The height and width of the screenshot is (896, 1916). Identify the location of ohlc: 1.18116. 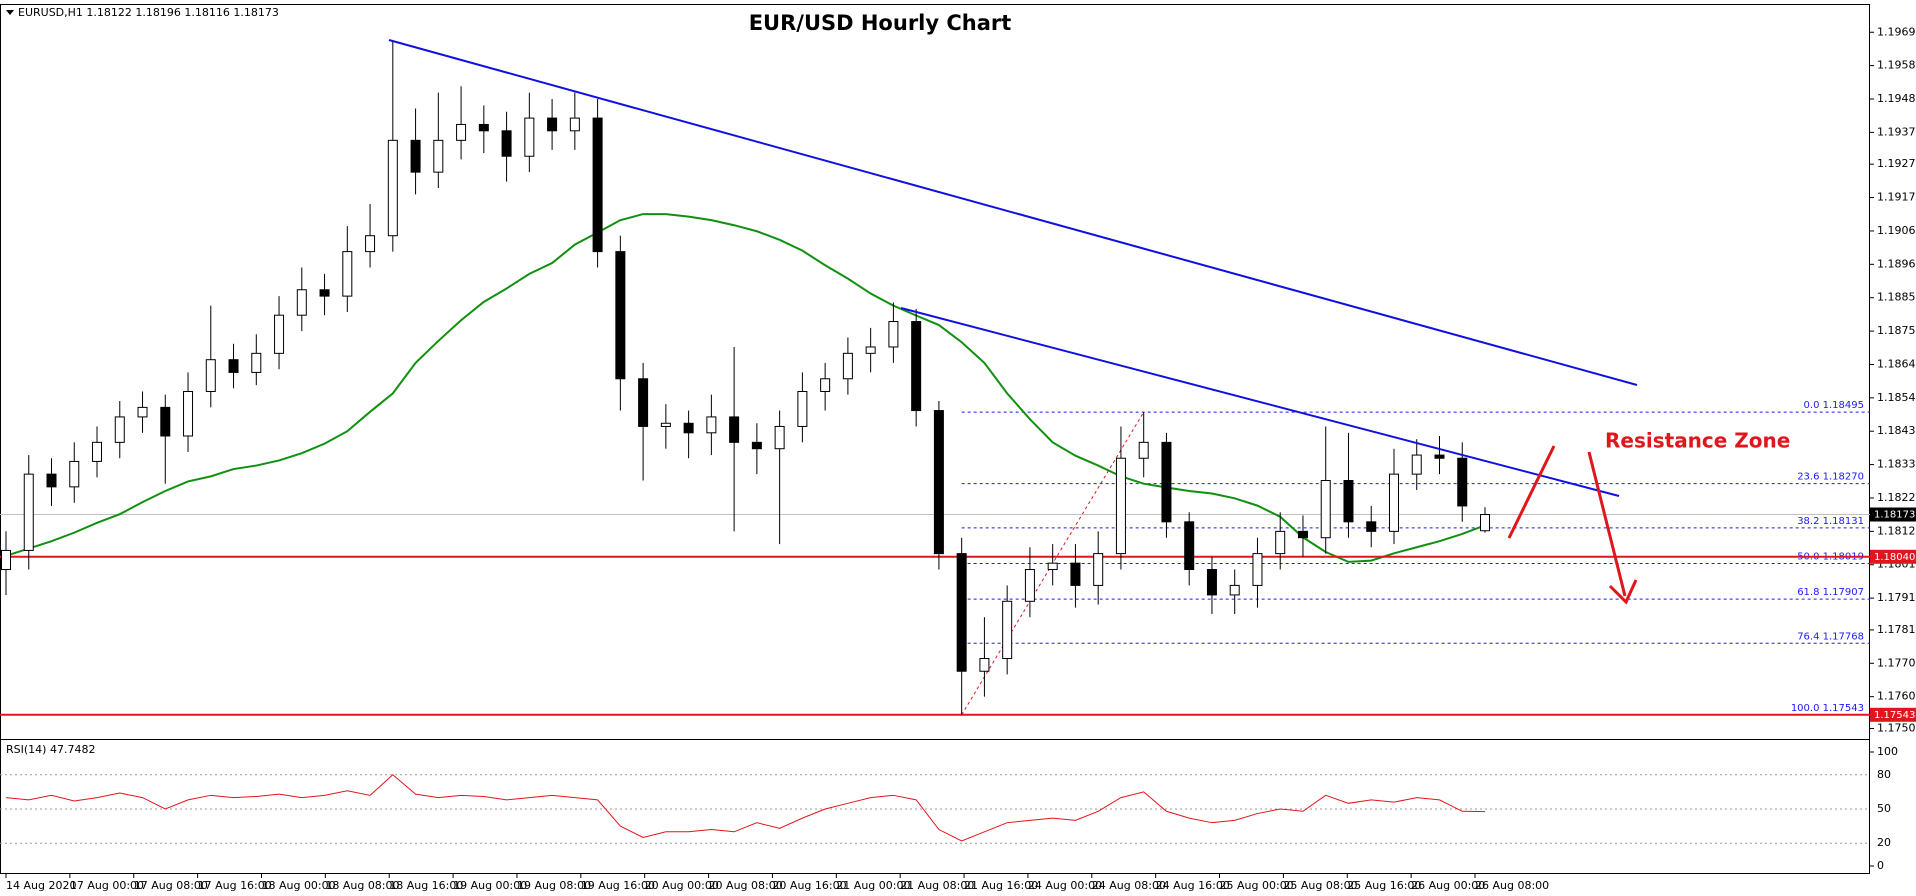
(207, 12).